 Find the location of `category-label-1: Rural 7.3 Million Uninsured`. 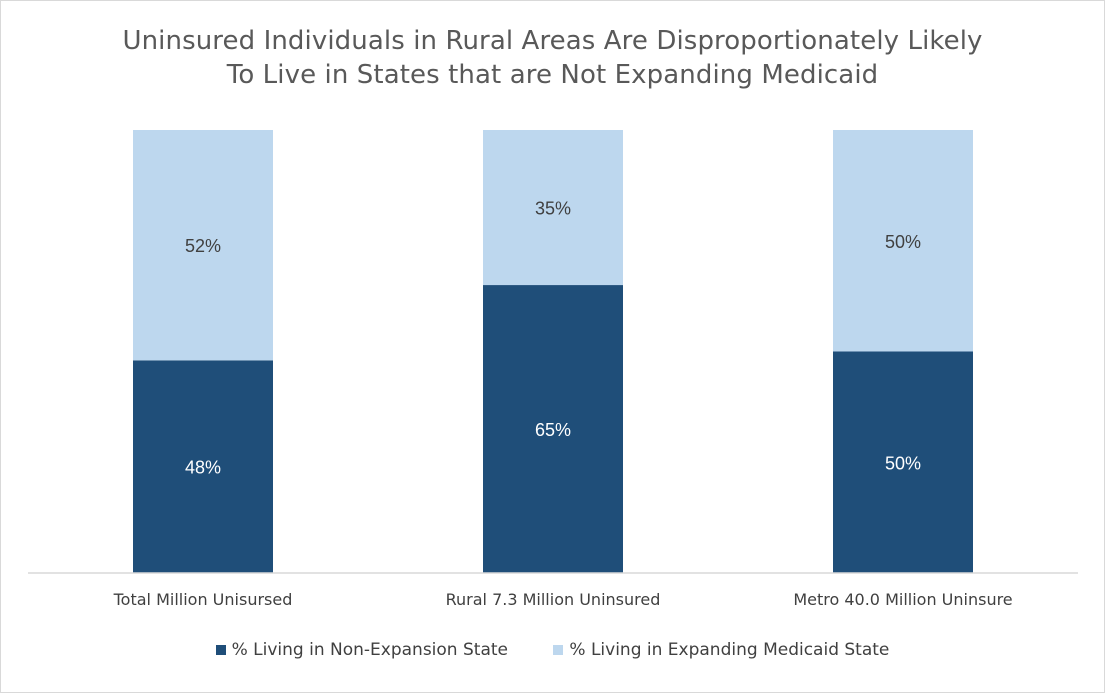

category-label-1: Rural 7.3 Million Uninsured is located at coordinates (553, 599).